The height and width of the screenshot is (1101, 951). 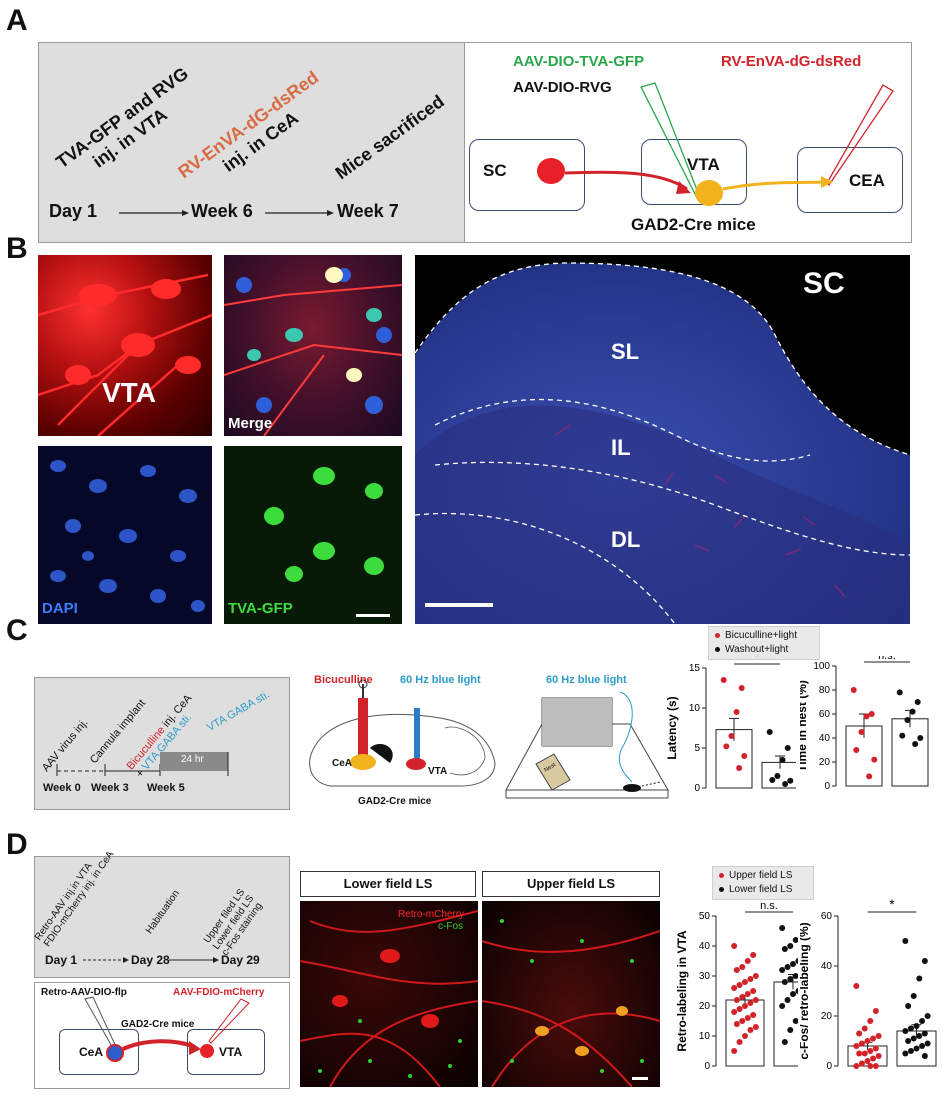 What do you see at coordinates (440, 680) in the screenshot?
I see `c-light-label: 60 Hz blue light` at bounding box center [440, 680].